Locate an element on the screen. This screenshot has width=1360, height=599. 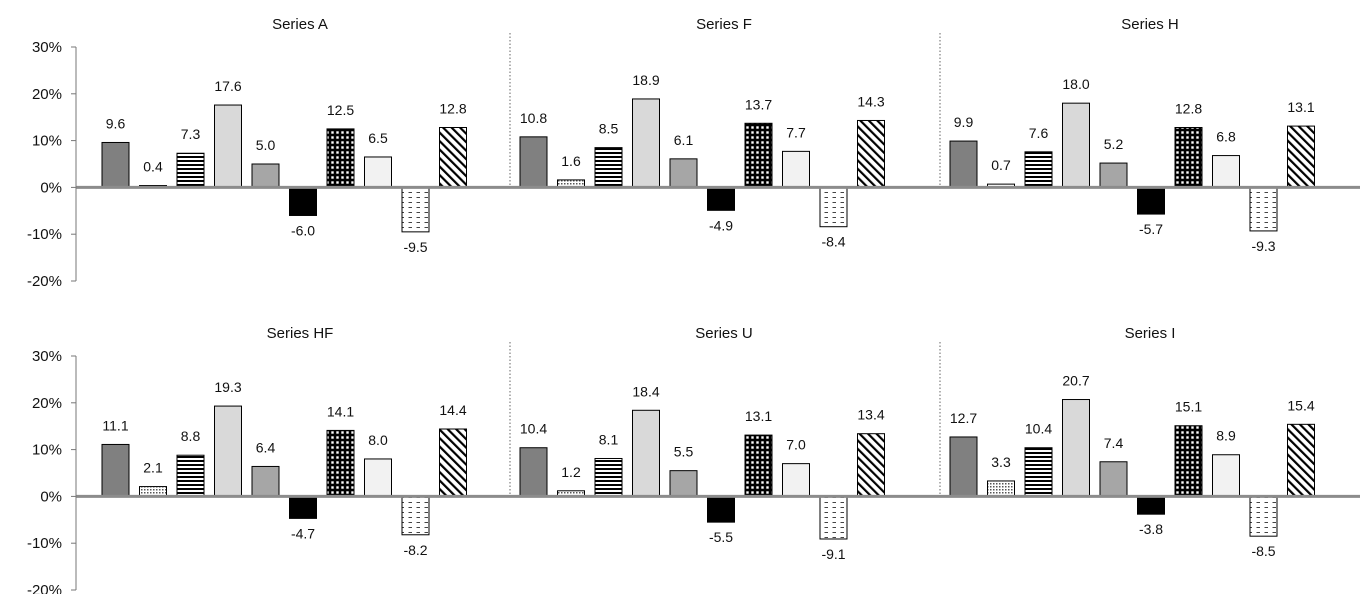
data-label: 12.8 is located at coordinates (452, 108).